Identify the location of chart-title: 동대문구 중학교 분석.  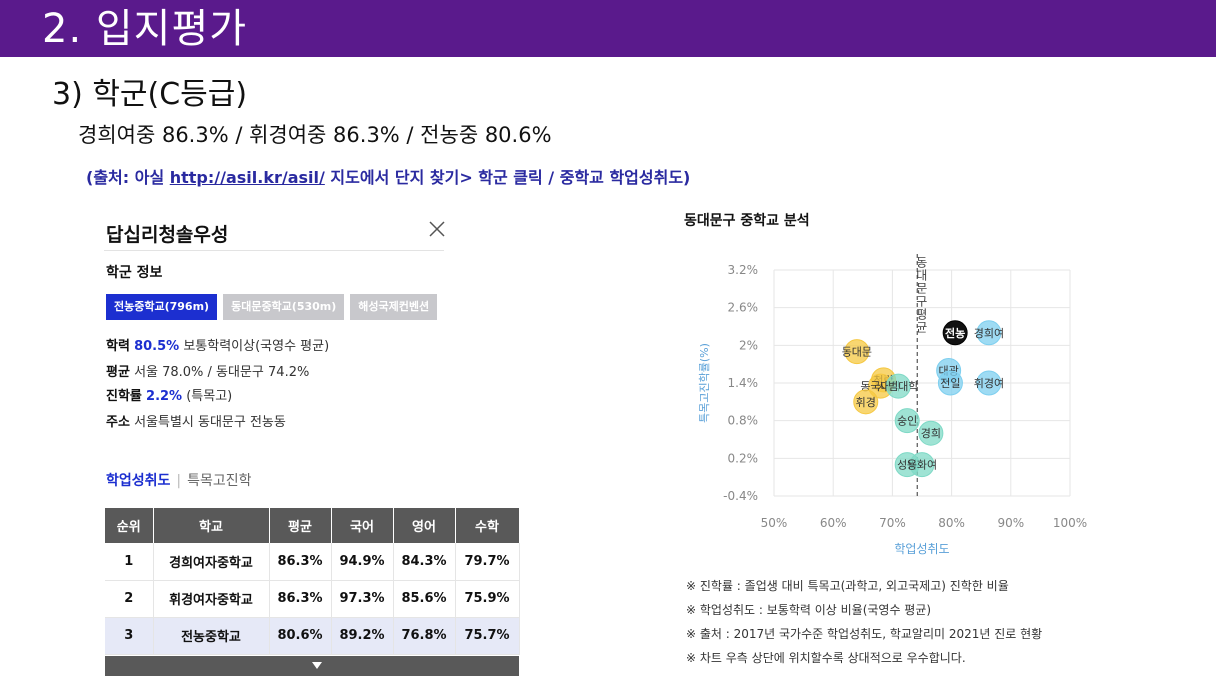
(747, 221).